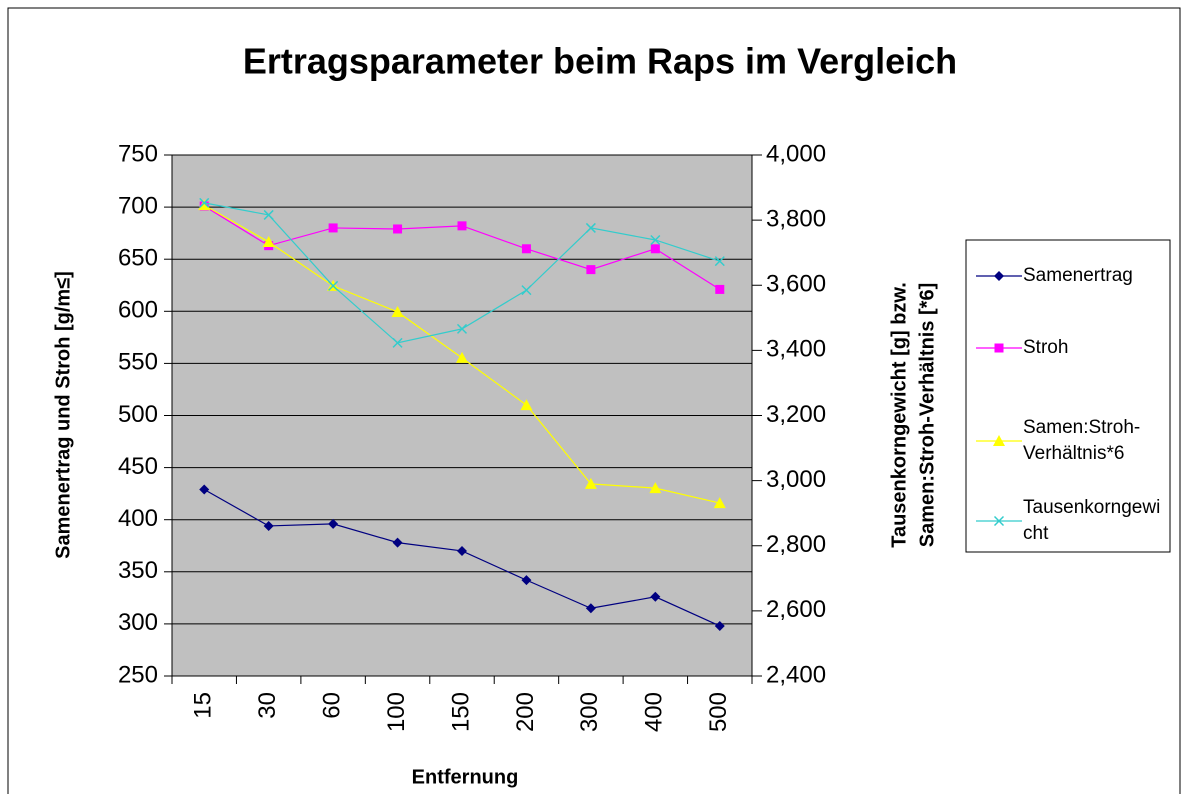 The height and width of the screenshot is (794, 1188). What do you see at coordinates (460, 712) in the screenshot?
I see `x-tick-label: 150` at bounding box center [460, 712].